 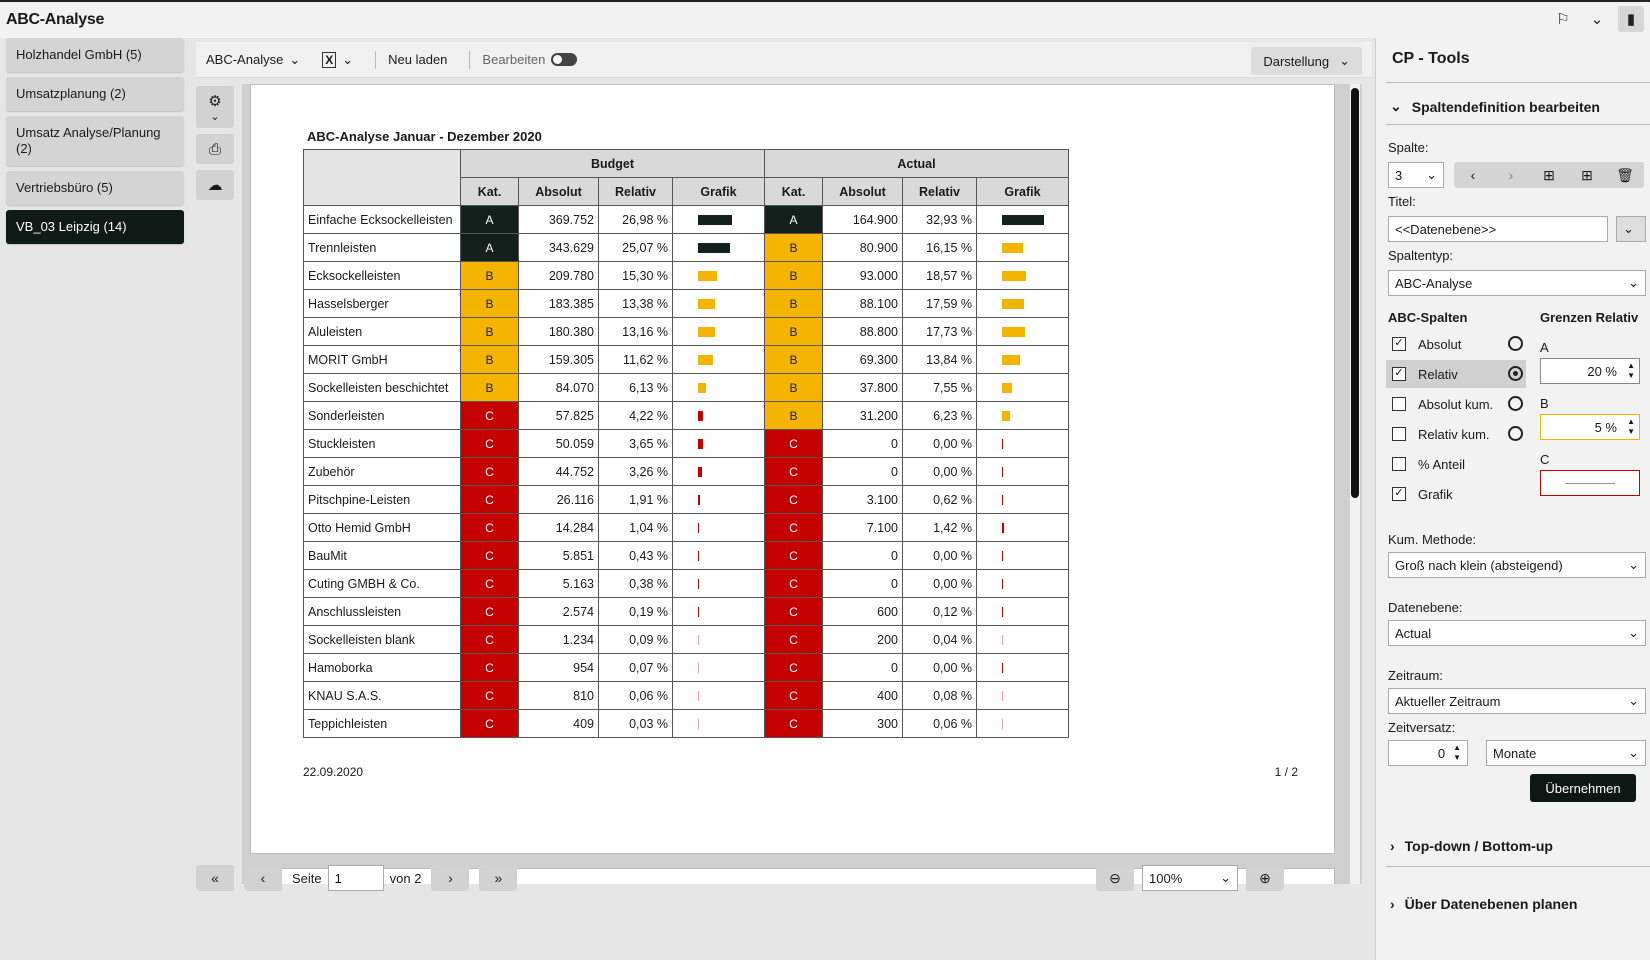 I want to click on abc-option-row: ✓ Grafik, so click(x=1456, y=494).